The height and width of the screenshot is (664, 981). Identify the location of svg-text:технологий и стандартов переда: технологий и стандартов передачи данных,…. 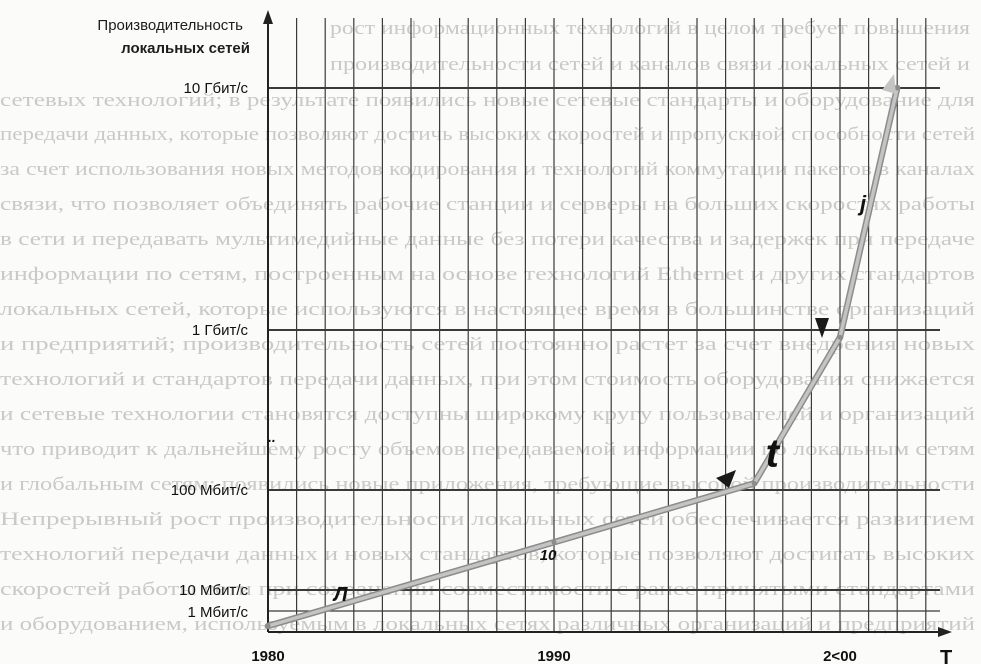
(487, 379).